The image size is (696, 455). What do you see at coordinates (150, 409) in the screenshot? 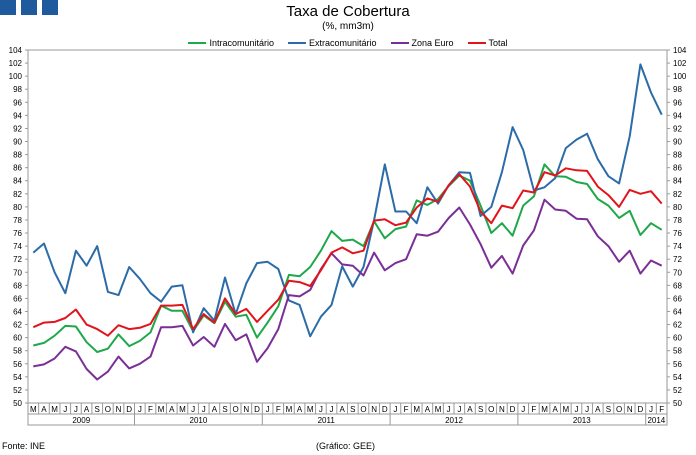
I see `x-tick-label-month: F` at bounding box center [150, 409].